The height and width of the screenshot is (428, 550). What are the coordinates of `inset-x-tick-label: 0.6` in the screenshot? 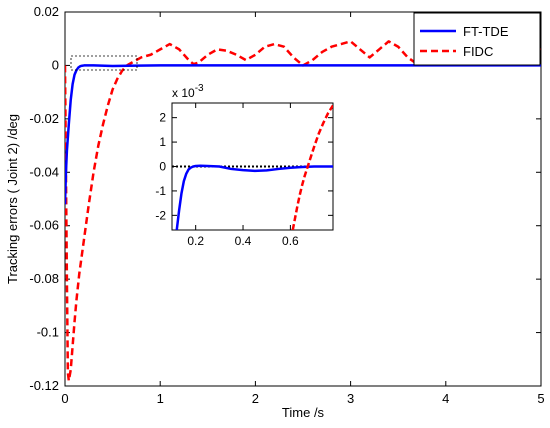 It's located at (290, 241).